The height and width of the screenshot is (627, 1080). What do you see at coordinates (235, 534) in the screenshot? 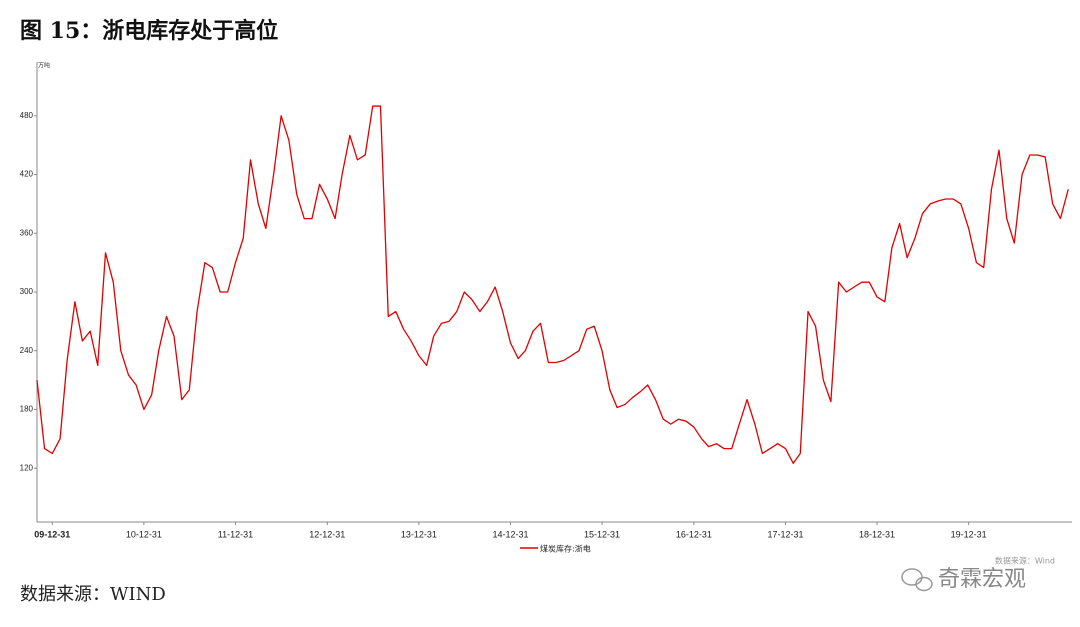
I see `x-tick-label: 11-12-31` at bounding box center [235, 534].